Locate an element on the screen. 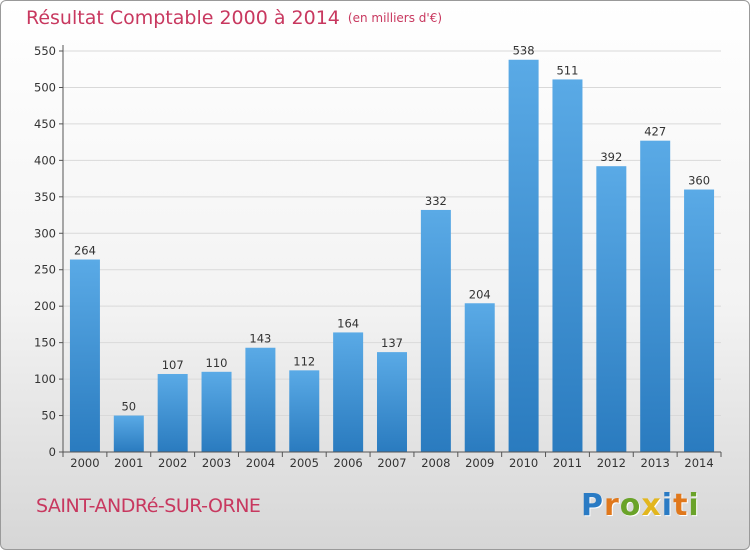  x-tick-label: 2014 is located at coordinates (698, 463).